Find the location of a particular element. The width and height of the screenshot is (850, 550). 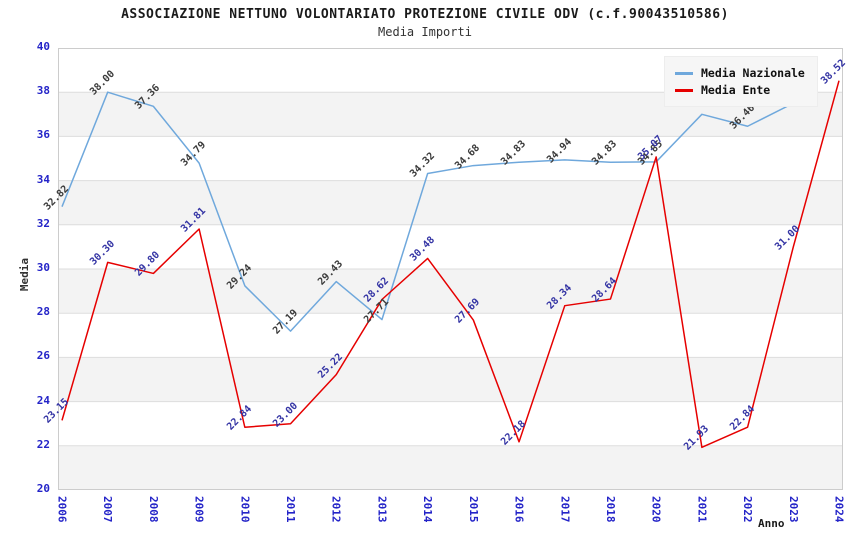

x-tick-label: 2023 is located at coordinates (793, 509).